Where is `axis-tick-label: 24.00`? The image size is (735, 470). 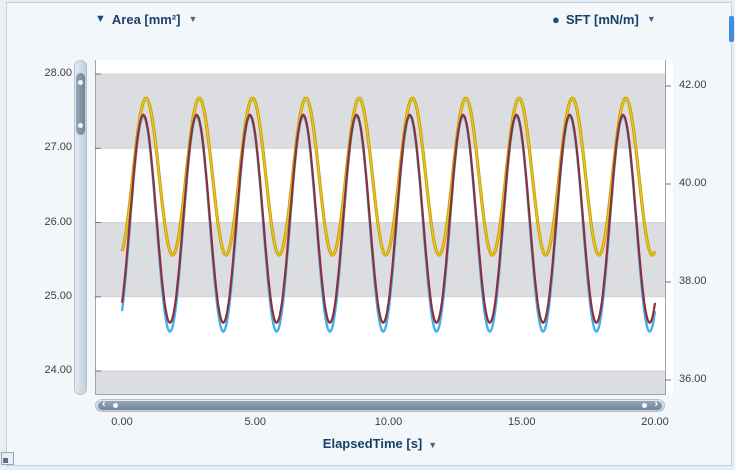 axis-tick-label: 24.00 is located at coordinates (58, 370).